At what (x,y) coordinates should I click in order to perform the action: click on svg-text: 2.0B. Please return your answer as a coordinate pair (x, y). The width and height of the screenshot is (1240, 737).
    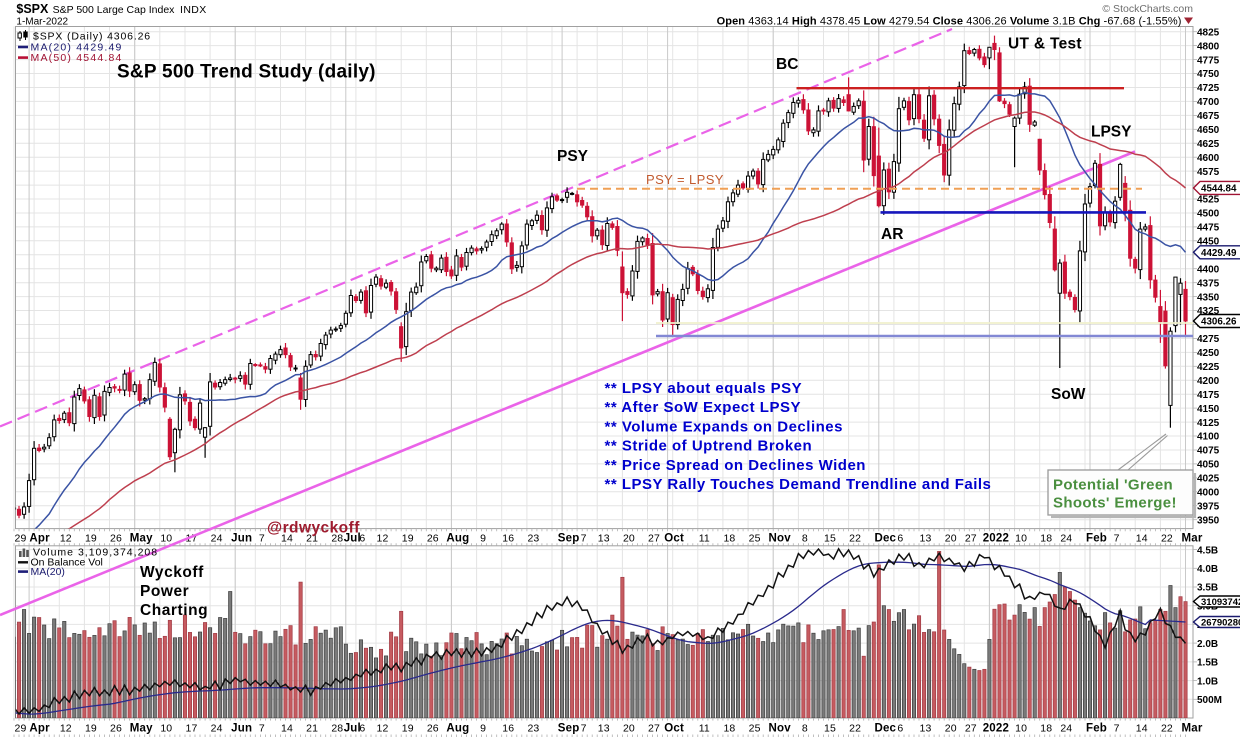
    Looking at the image, I should click on (1207, 644).